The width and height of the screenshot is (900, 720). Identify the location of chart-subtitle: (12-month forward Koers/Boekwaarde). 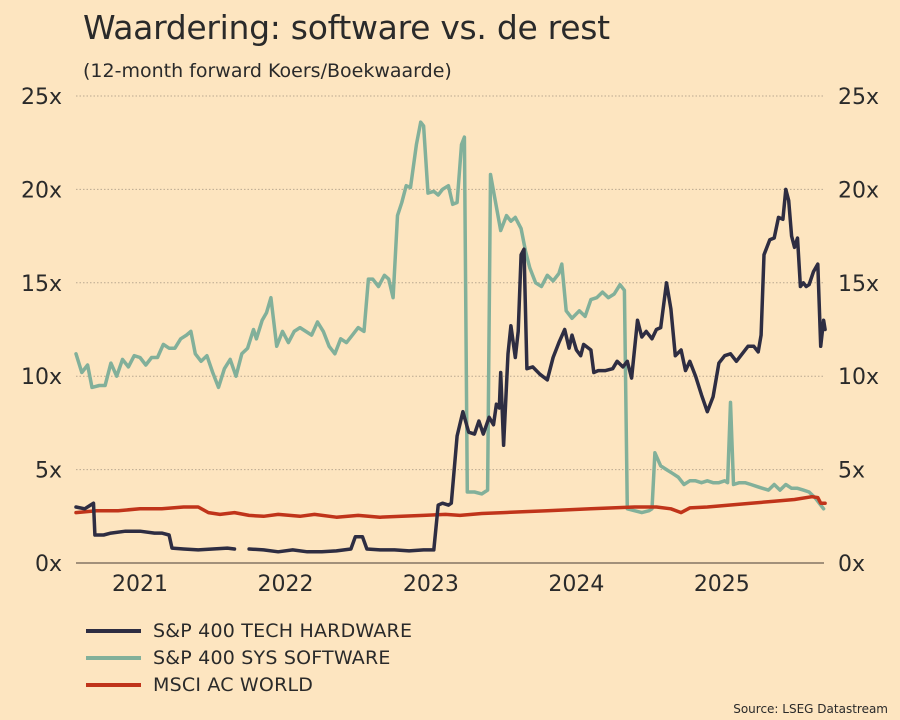
(267, 71).